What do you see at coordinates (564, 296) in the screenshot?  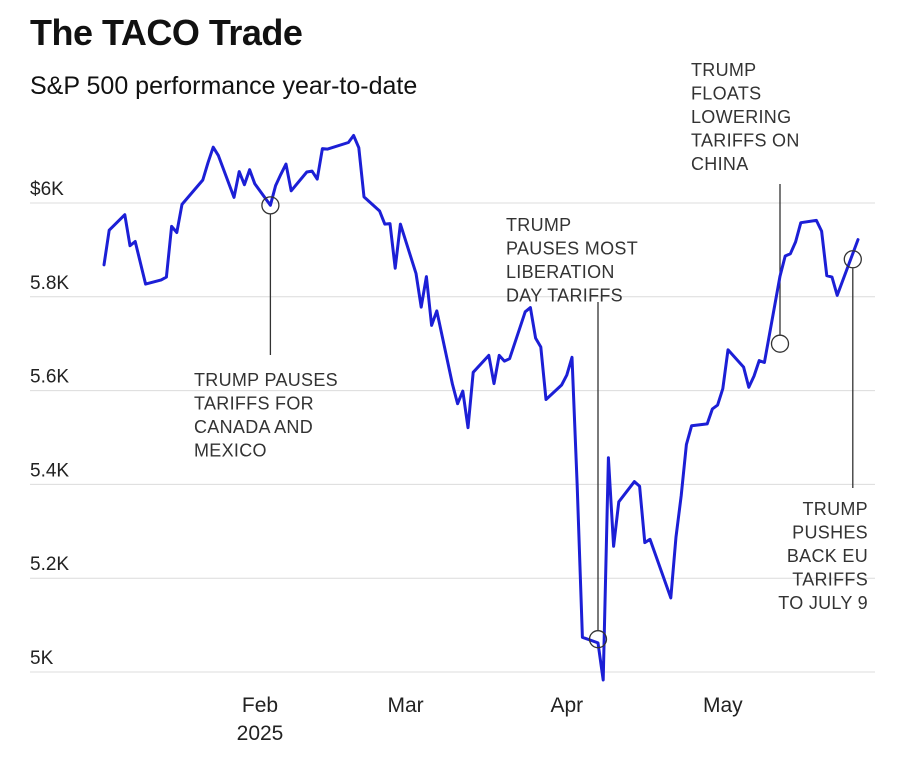 I see `annotation-text: DAY TARIFFS` at bounding box center [564, 296].